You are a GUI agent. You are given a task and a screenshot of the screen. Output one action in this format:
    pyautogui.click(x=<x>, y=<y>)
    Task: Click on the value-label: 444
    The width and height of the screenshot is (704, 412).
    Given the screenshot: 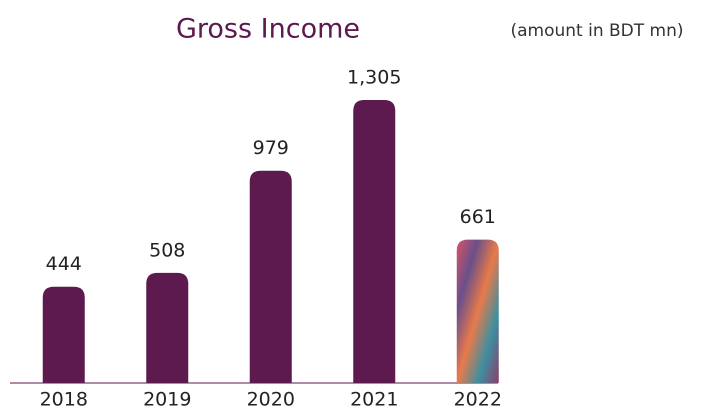 What is the action you would take?
    pyautogui.click(x=64, y=264)
    